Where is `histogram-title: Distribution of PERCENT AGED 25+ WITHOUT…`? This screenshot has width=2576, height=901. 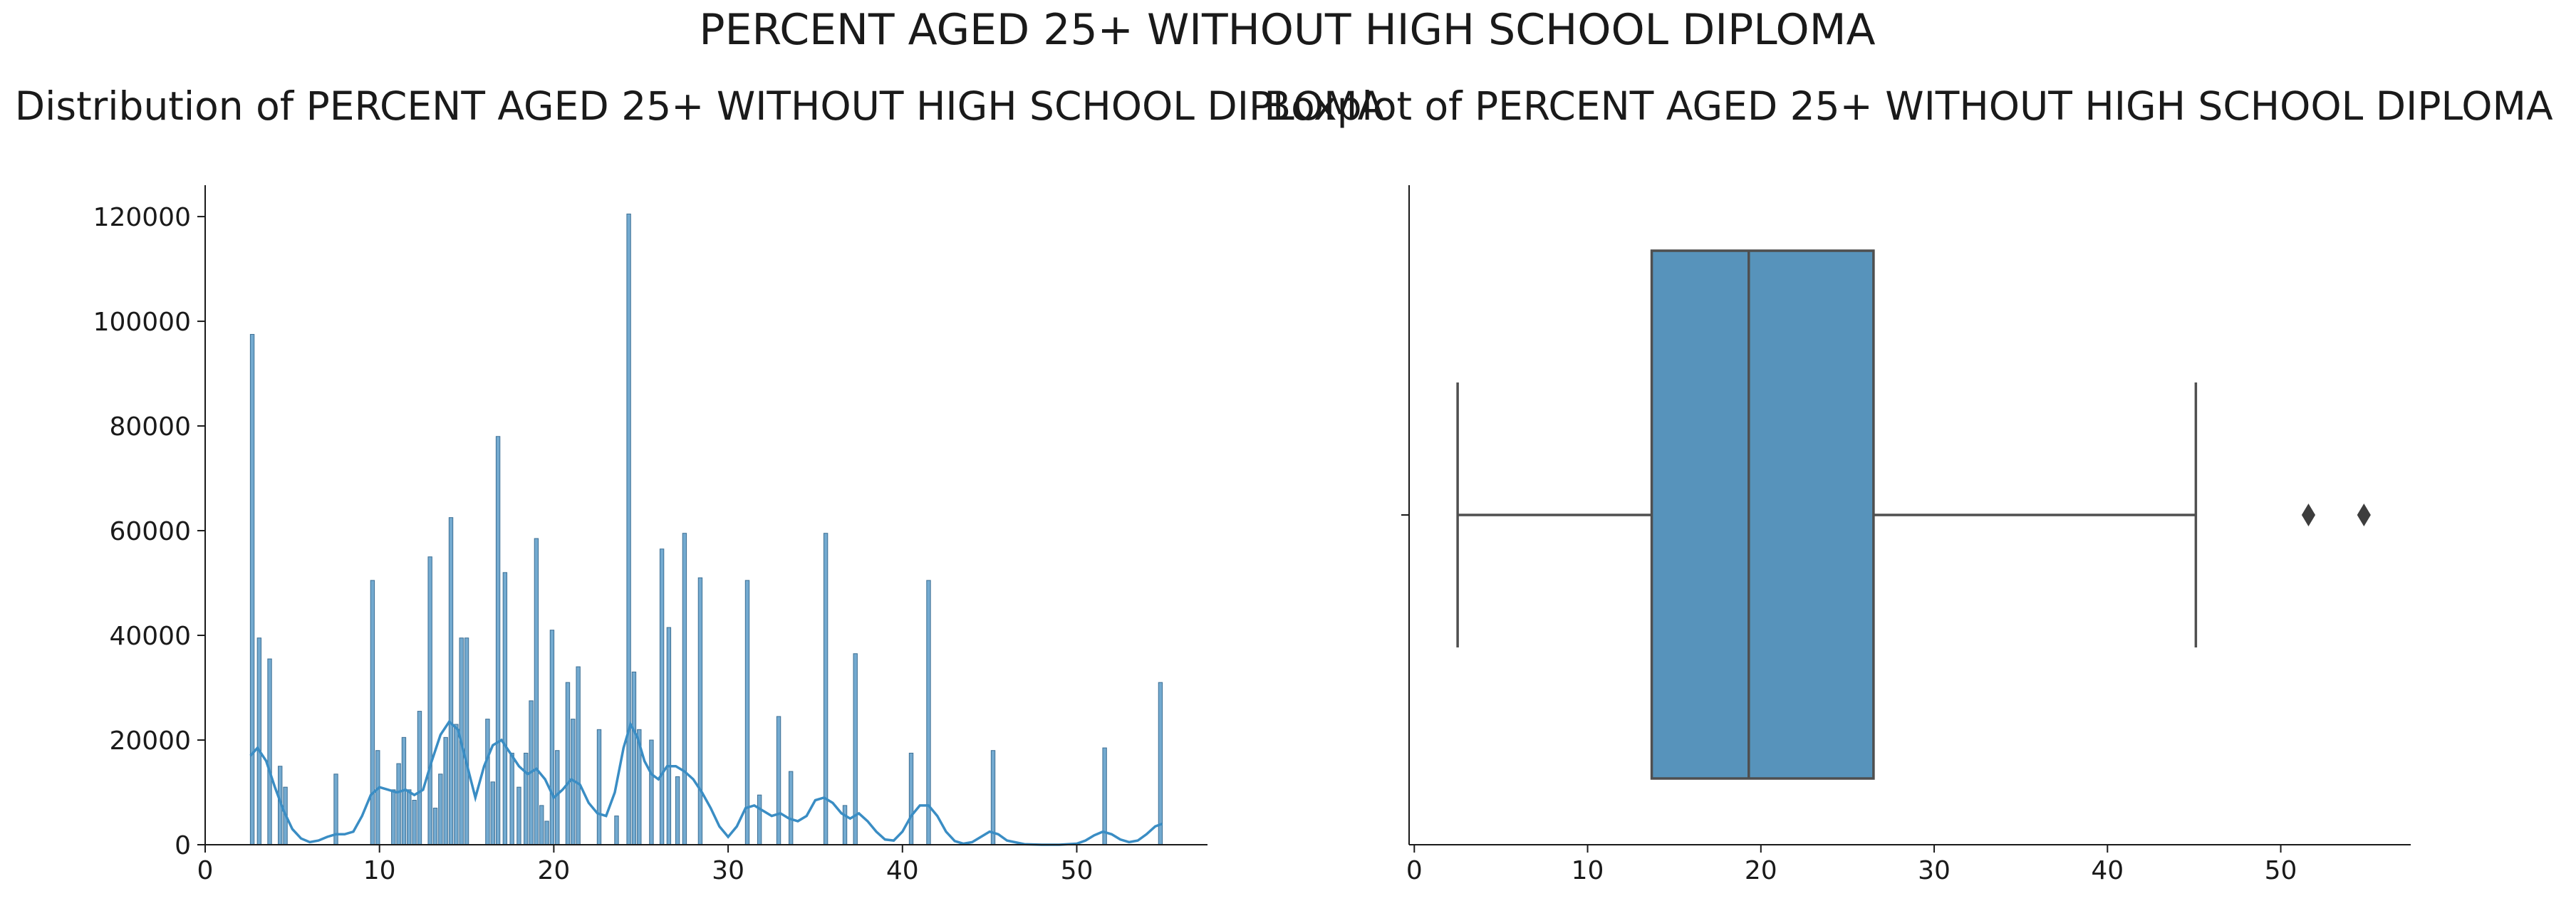
histogram-title: Distribution of PERCENT AGED 25+ WITHOUT… is located at coordinates (700, 106).